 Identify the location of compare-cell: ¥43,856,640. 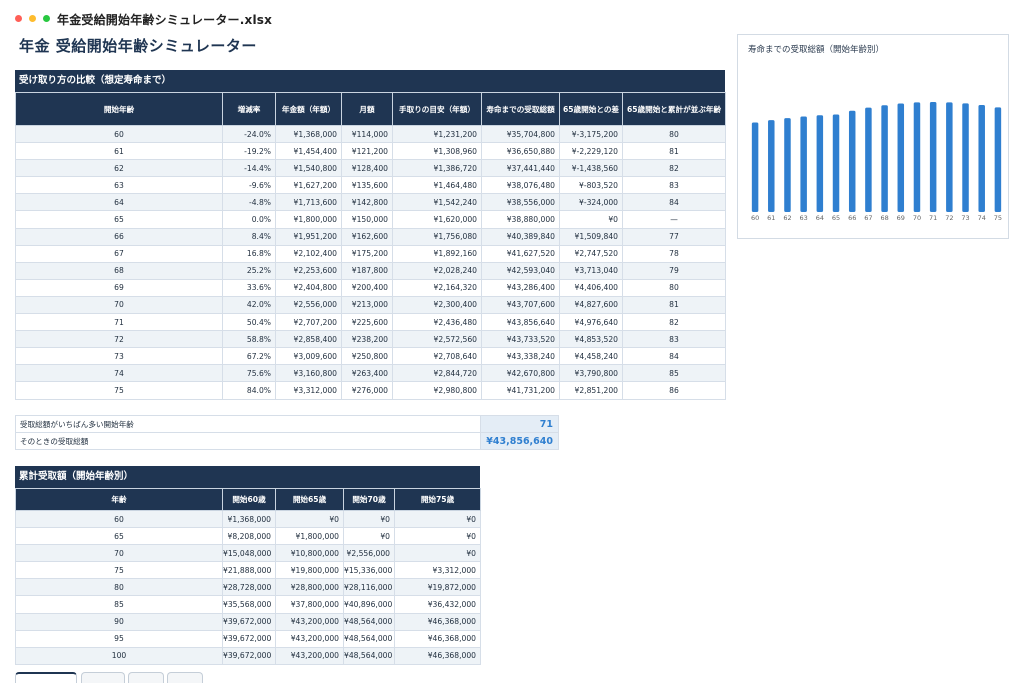
(520, 322).